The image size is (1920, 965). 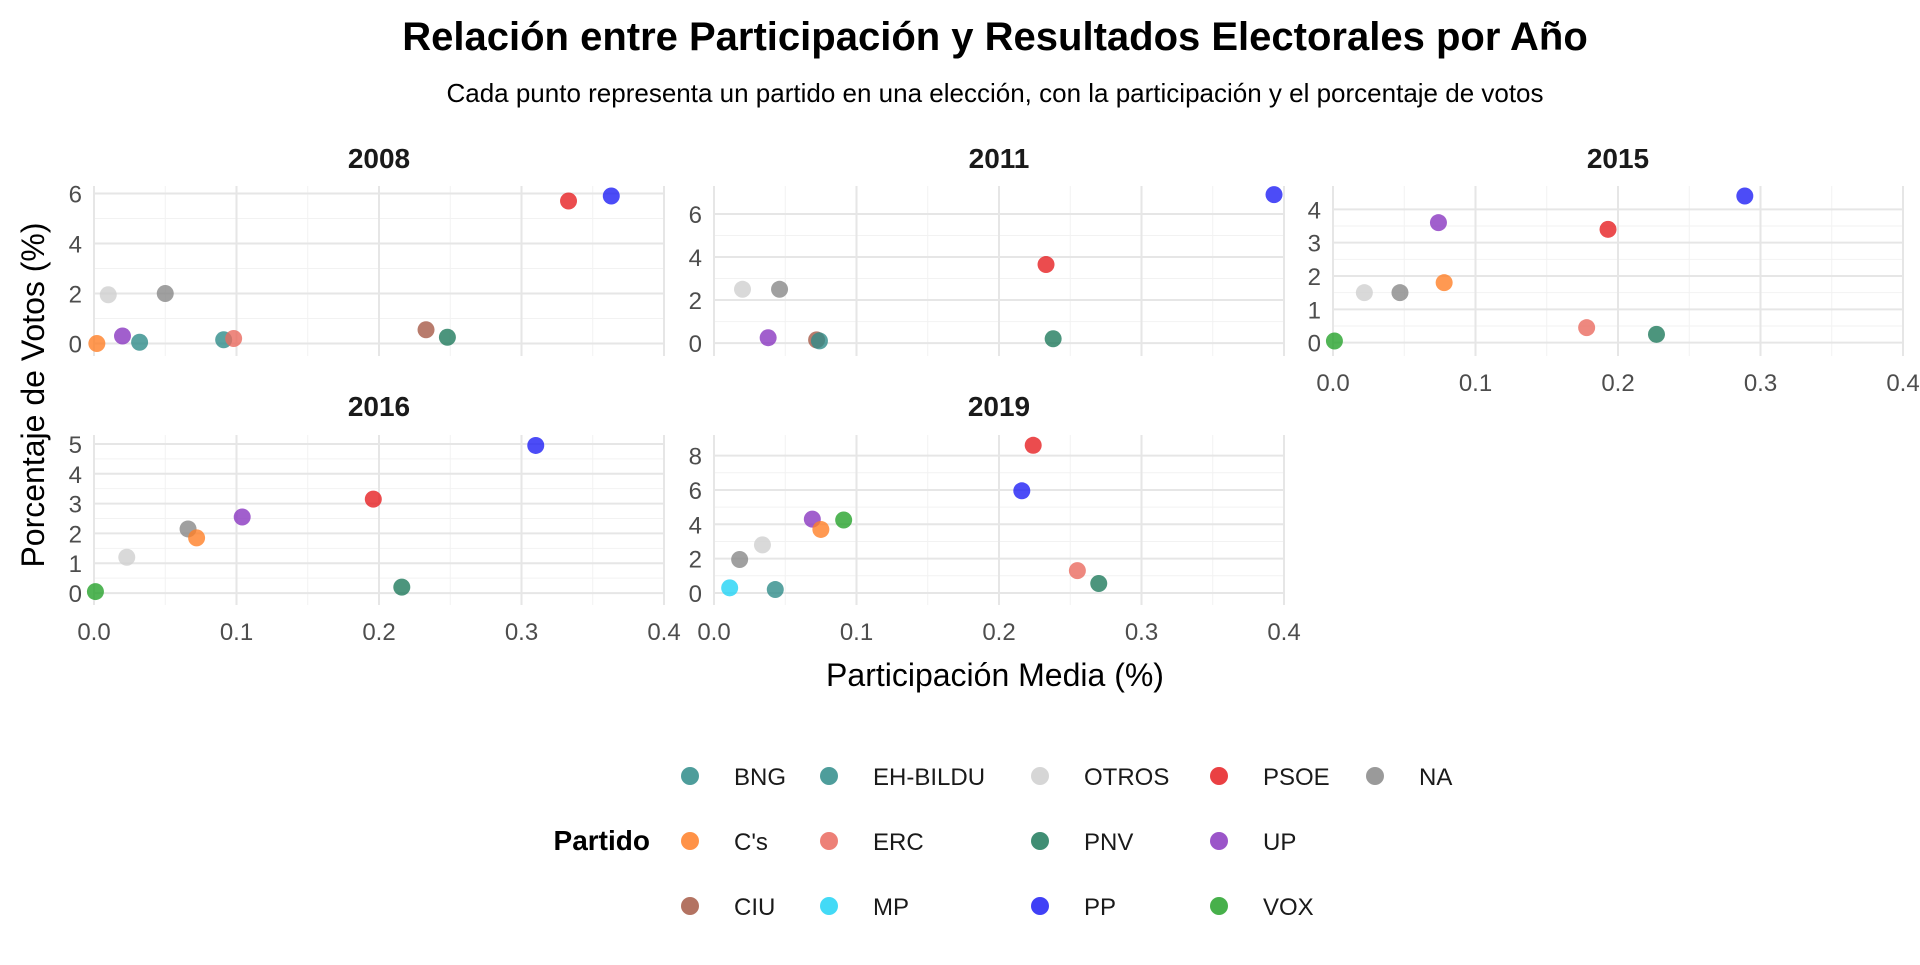 I want to click on facet-label: 2008, so click(x=379, y=158).